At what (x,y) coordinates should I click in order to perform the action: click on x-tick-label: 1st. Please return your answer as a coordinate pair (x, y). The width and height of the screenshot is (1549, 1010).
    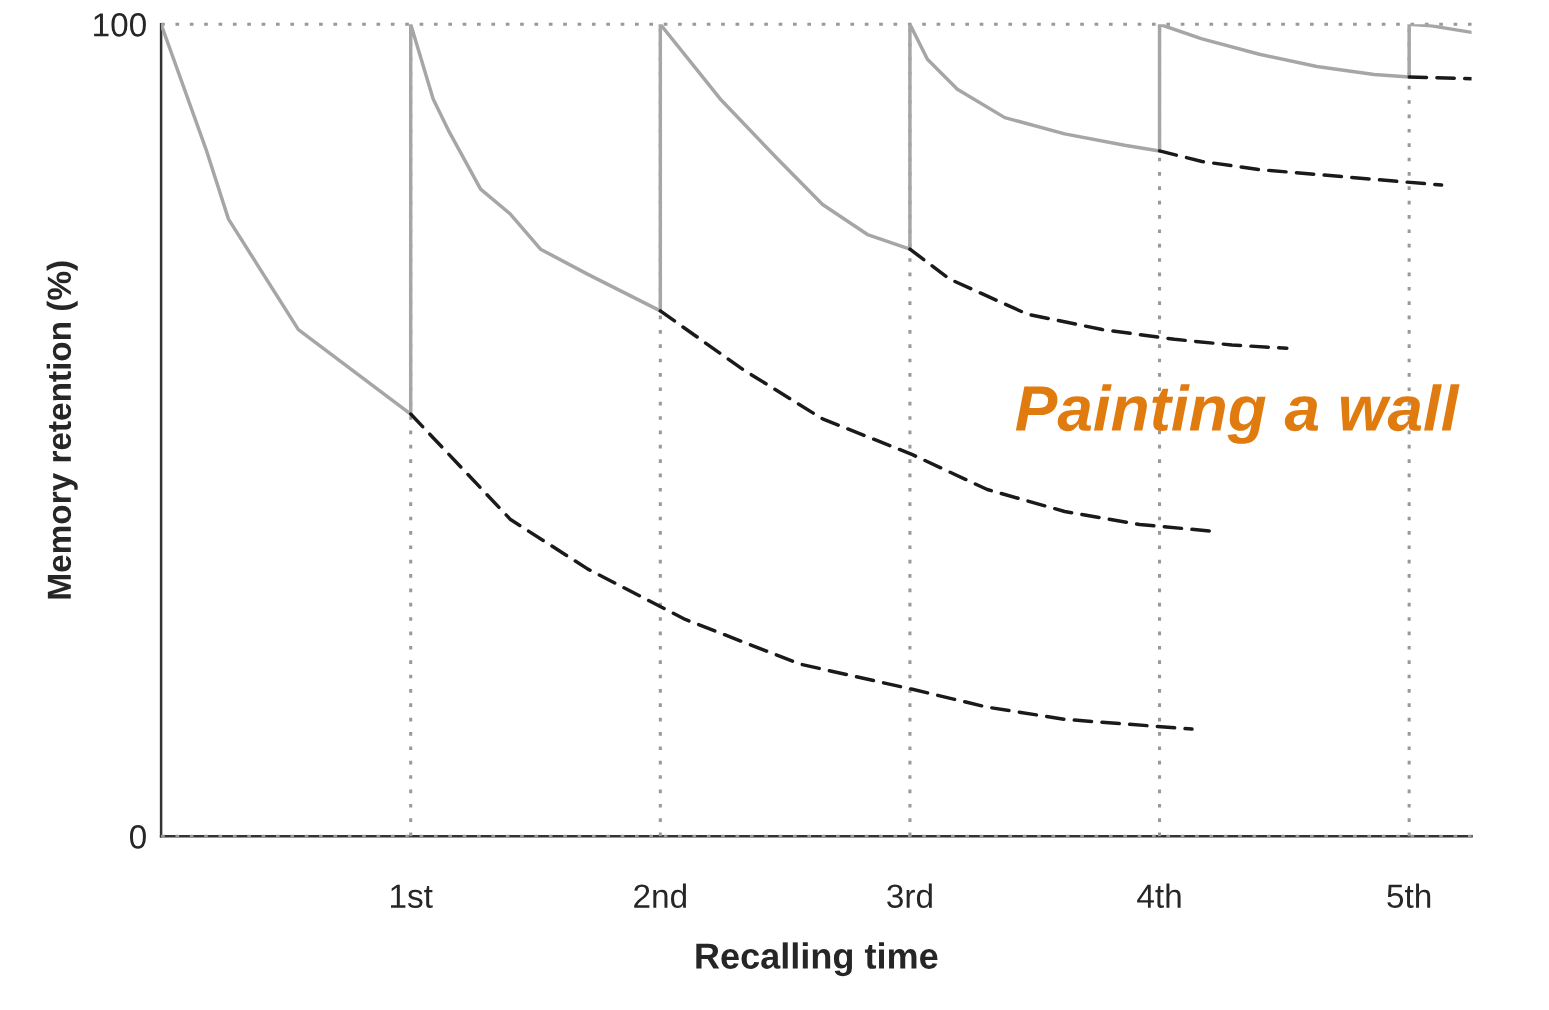
    Looking at the image, I should click on (412, 896).